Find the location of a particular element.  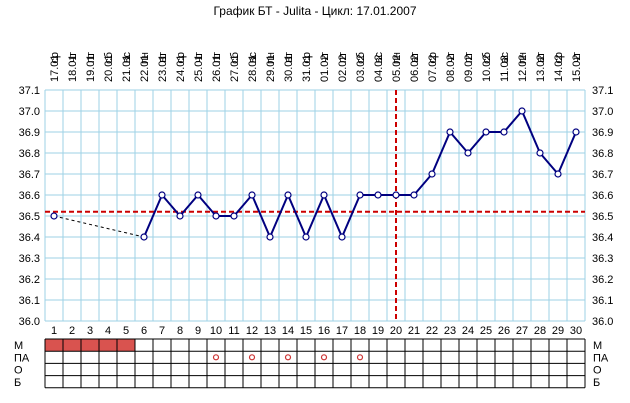

day-number: 29 is located at coordinates (558, 331).